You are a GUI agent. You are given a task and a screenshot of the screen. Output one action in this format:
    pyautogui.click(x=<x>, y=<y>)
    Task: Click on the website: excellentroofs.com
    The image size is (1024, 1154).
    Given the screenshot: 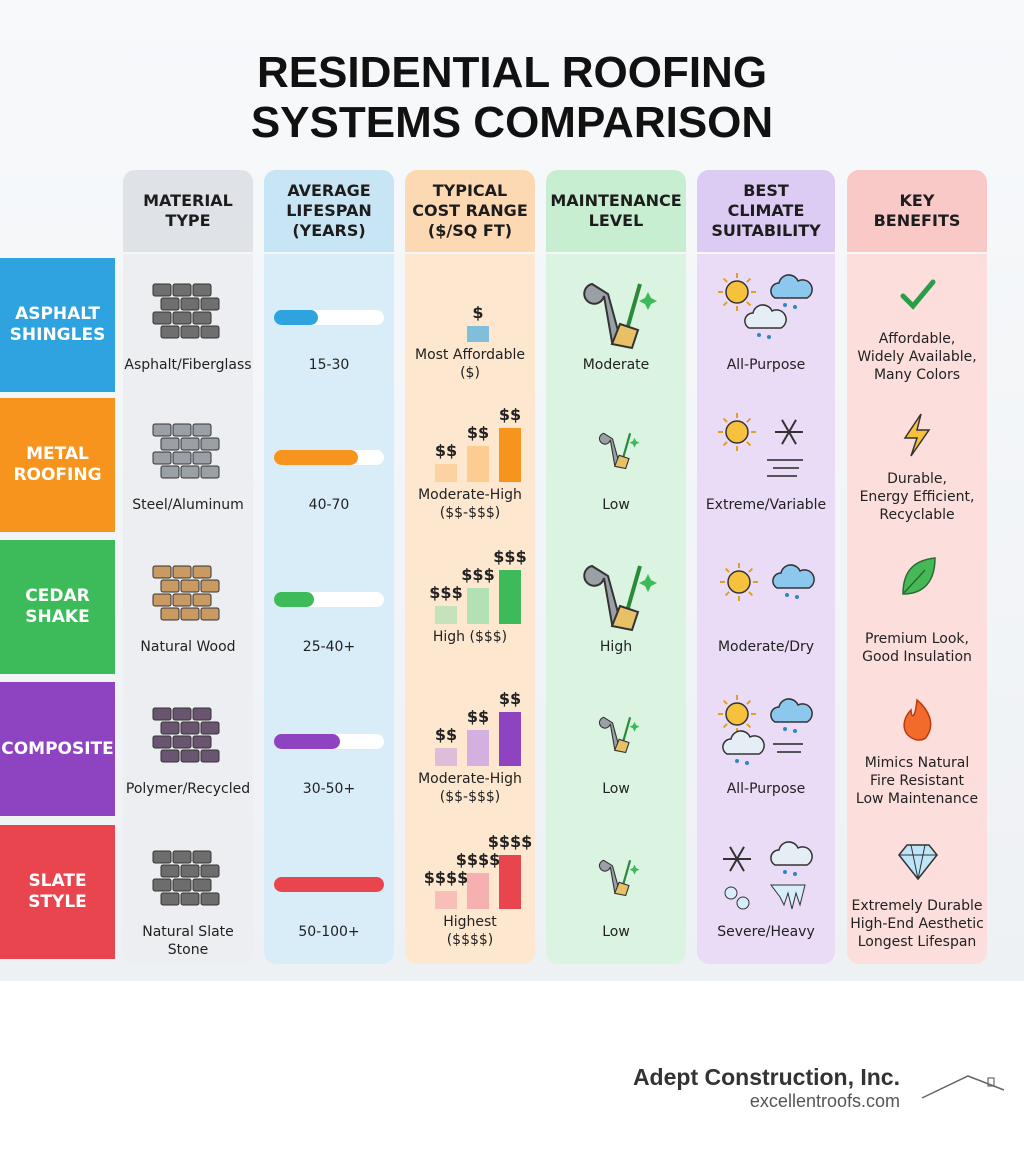 What is the action you would take?
    pyautogui.click(x=824, y=1101)
    